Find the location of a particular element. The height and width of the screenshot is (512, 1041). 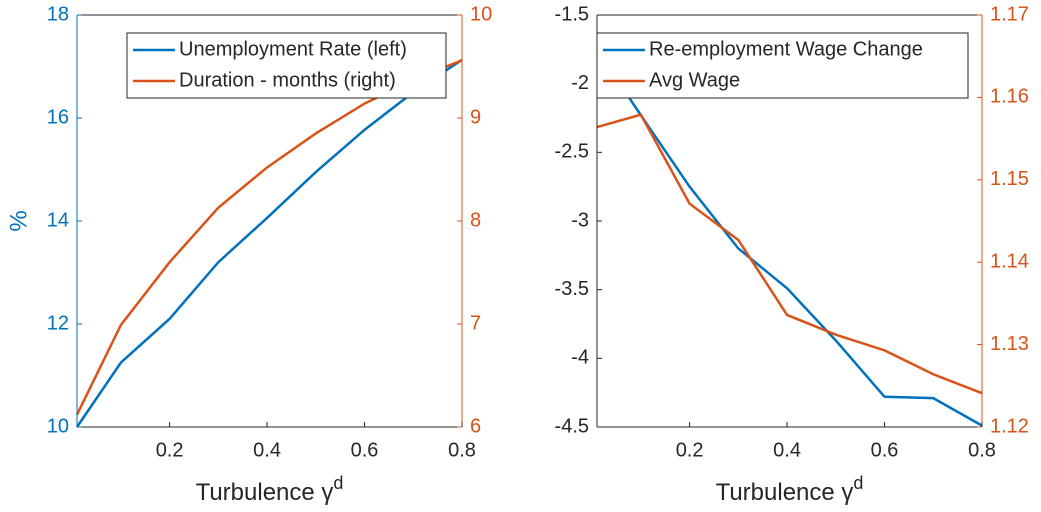

y-tick-label: 16 is located at coordinates (58, 117).